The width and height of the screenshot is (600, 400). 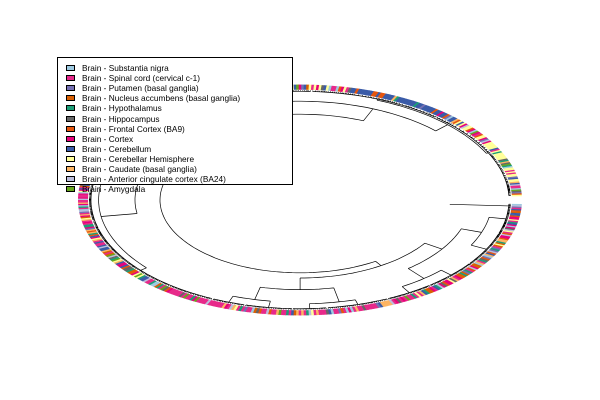 I want to click on legend-item: Brain - Frontal Cortex (BA9), so click(x=179, y=129).